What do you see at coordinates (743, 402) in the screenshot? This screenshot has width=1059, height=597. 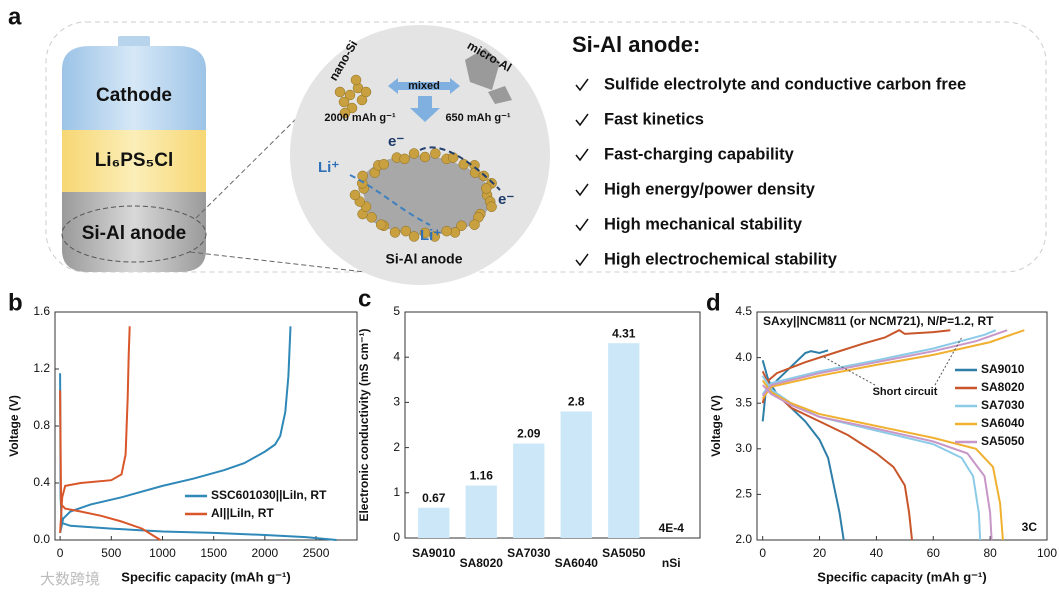 I see `y-tick-label: 3.5` at bounding box center [743, 402].